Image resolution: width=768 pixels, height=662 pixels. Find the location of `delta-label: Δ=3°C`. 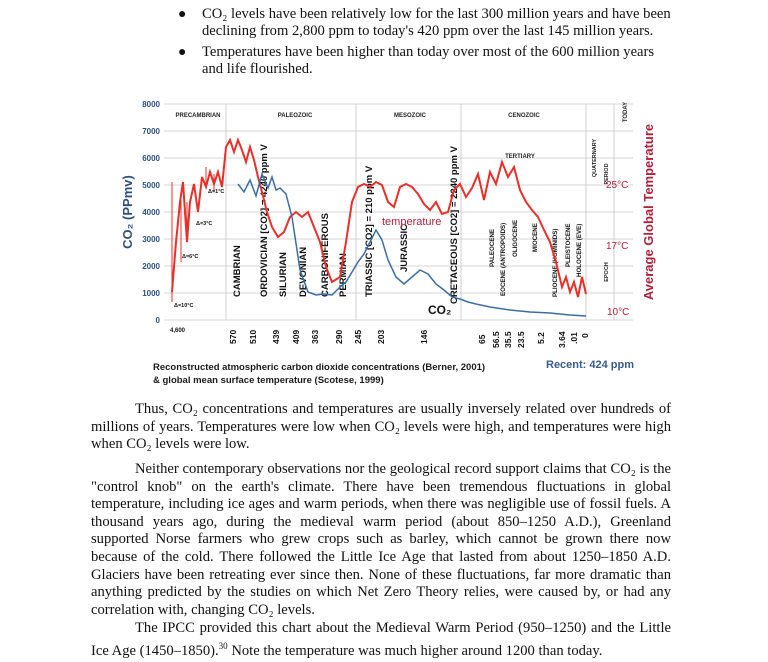

delta-label: Δ=3°C is located at coordinates (204, 224).